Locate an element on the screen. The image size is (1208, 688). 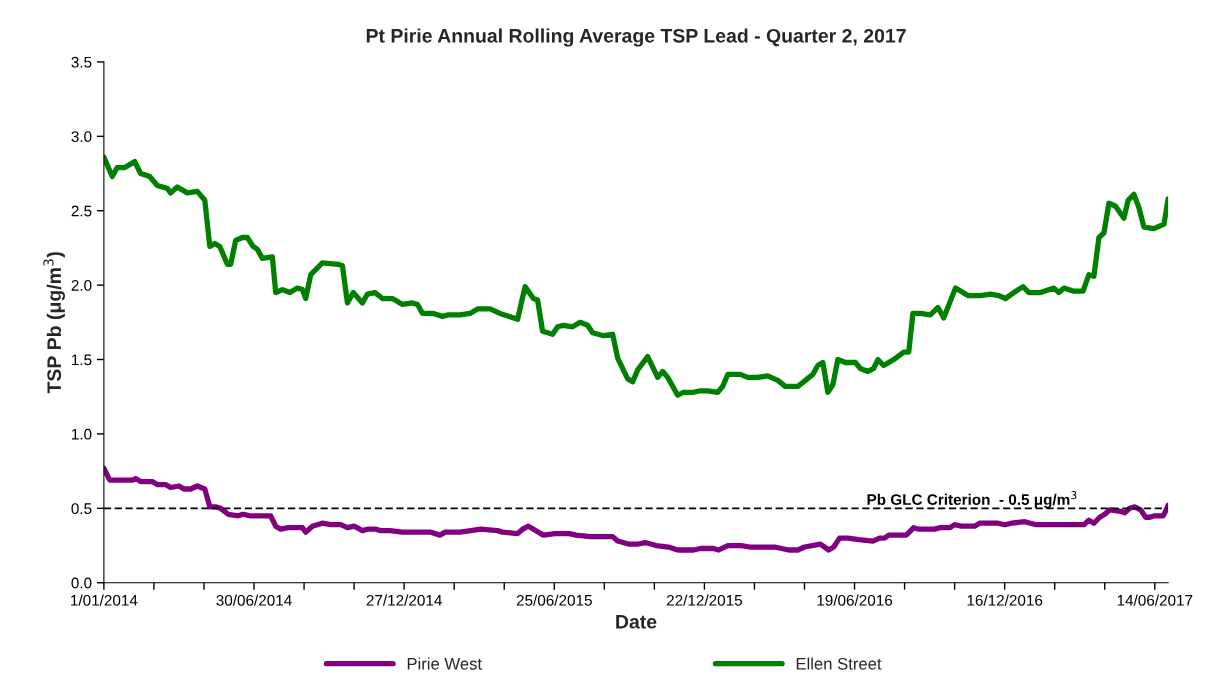
x-tick-label: 1/01/2014 is located at coordinates (104, 600).